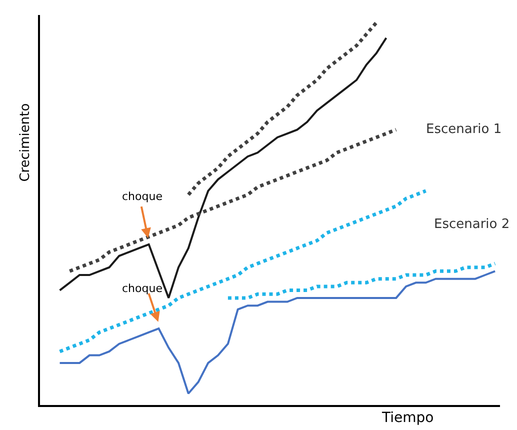 This screenshot has width=517, height=430. What do you see at coordinates (464, 129) in the screenshot?
I see `text: Escenario 1` at bounding box center [464, 129].